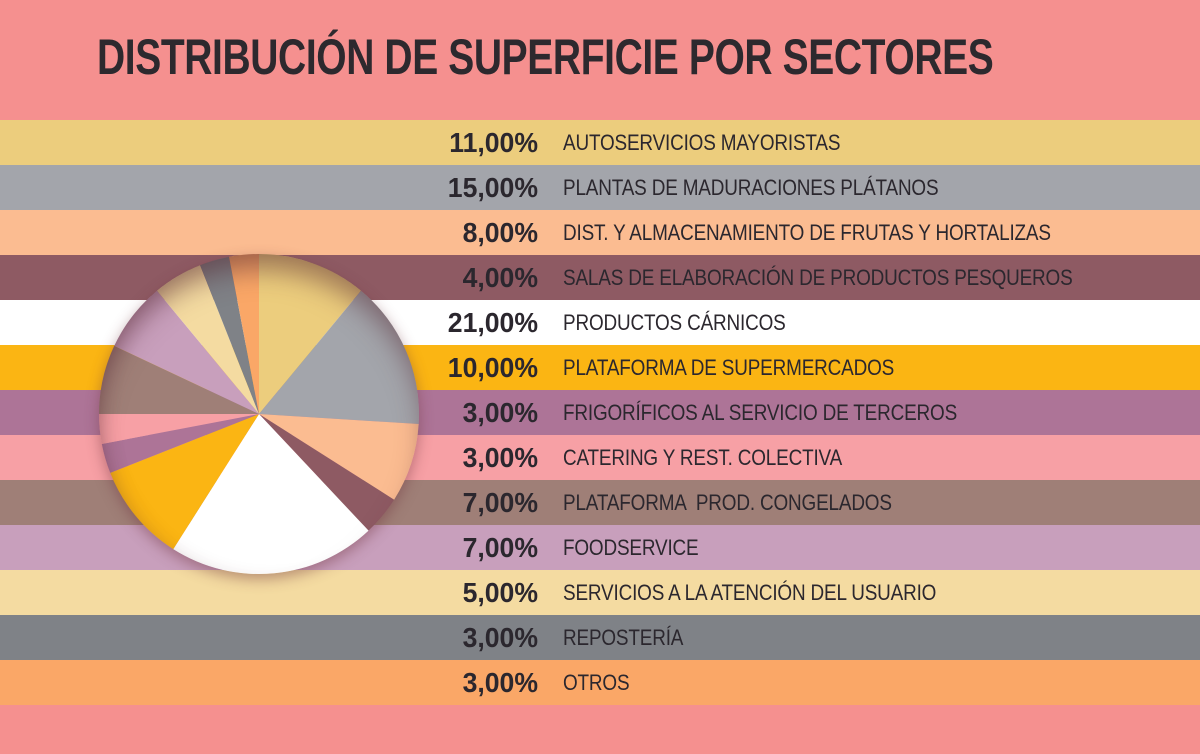 The image size is (1200, 754). What do you see at coordinates (729, 367) in the screenshot?
I see `sector-label: PLATAFORMA DE SUPERMERCADOS` at bounding box center [729, 367].